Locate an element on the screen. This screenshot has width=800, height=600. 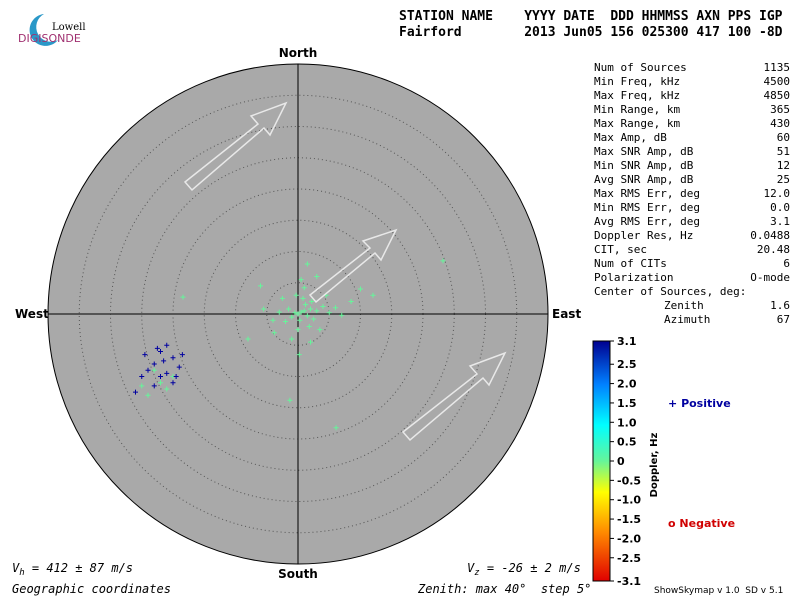
colorbar-tick-label: -2.0 is located at coordinates (629, 538).